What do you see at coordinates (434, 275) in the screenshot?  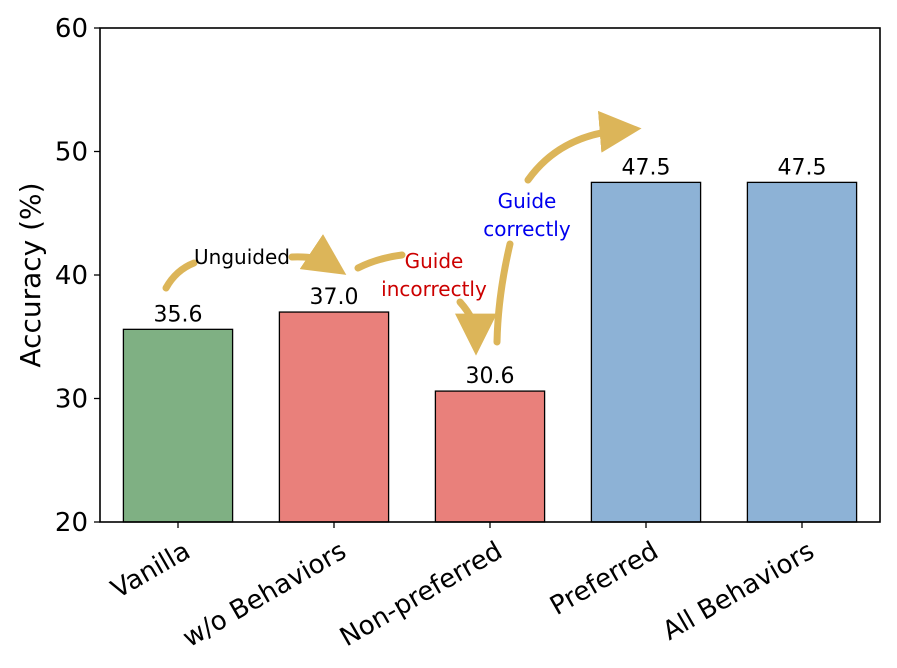 I see `guide-incorrectly-label: Guide incorrectly` at bounding box center [434, 275].